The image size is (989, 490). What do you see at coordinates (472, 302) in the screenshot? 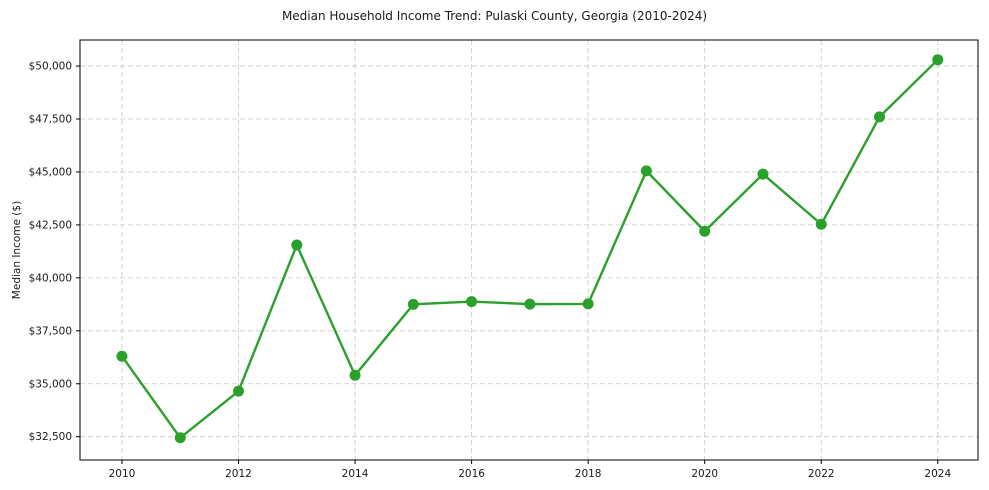
I see `data-point-2016` at bounding box center [472, 302].